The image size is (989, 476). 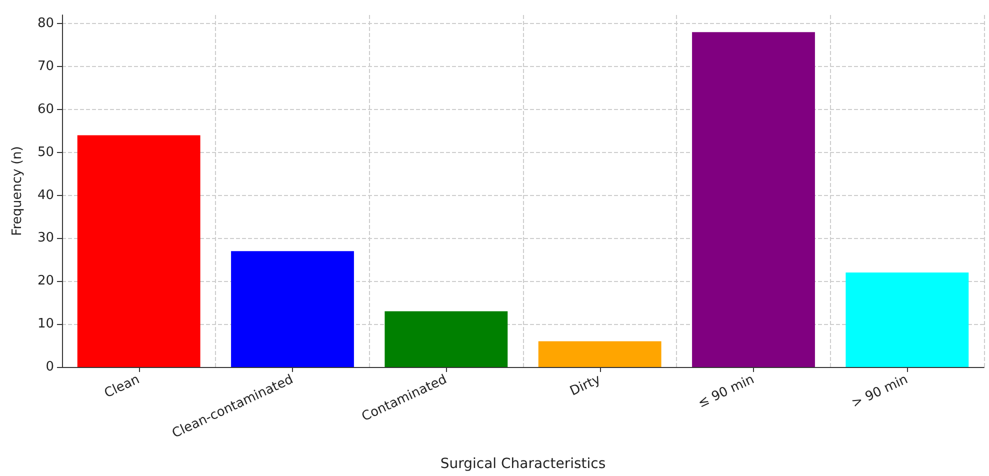 I want to click on y-tick-label: 30, so click(x=45, y=238).